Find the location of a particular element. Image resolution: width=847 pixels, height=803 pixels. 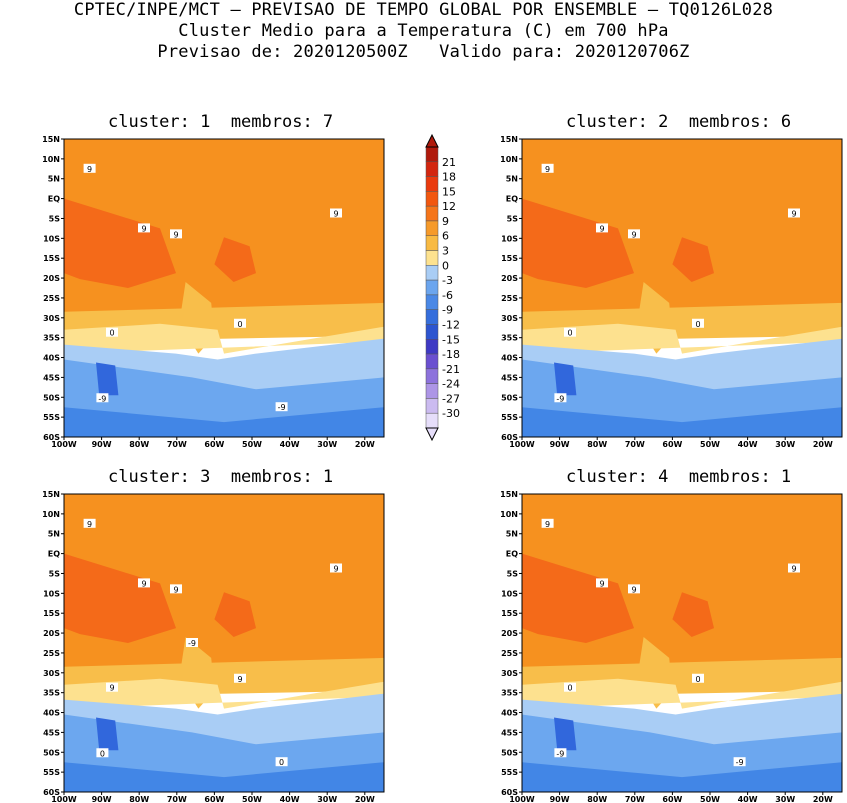

colorbar-label: -9 is located at coordinates (447, 310).